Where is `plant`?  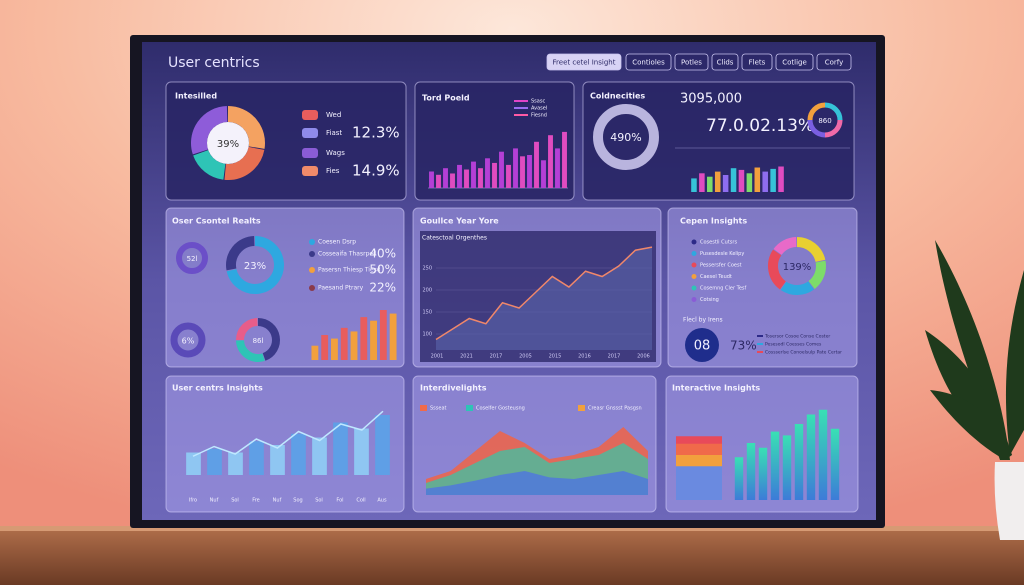 plant is located at coordinates (974, 350).